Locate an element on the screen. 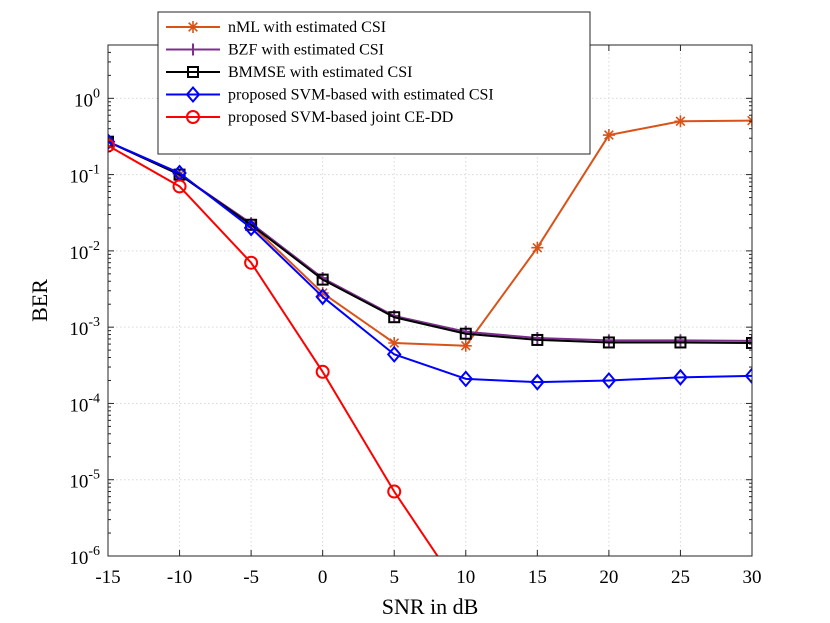 The height and width of the screenshot is (623, 830). y-axis-label: BER is located at coordinates (39, 300).